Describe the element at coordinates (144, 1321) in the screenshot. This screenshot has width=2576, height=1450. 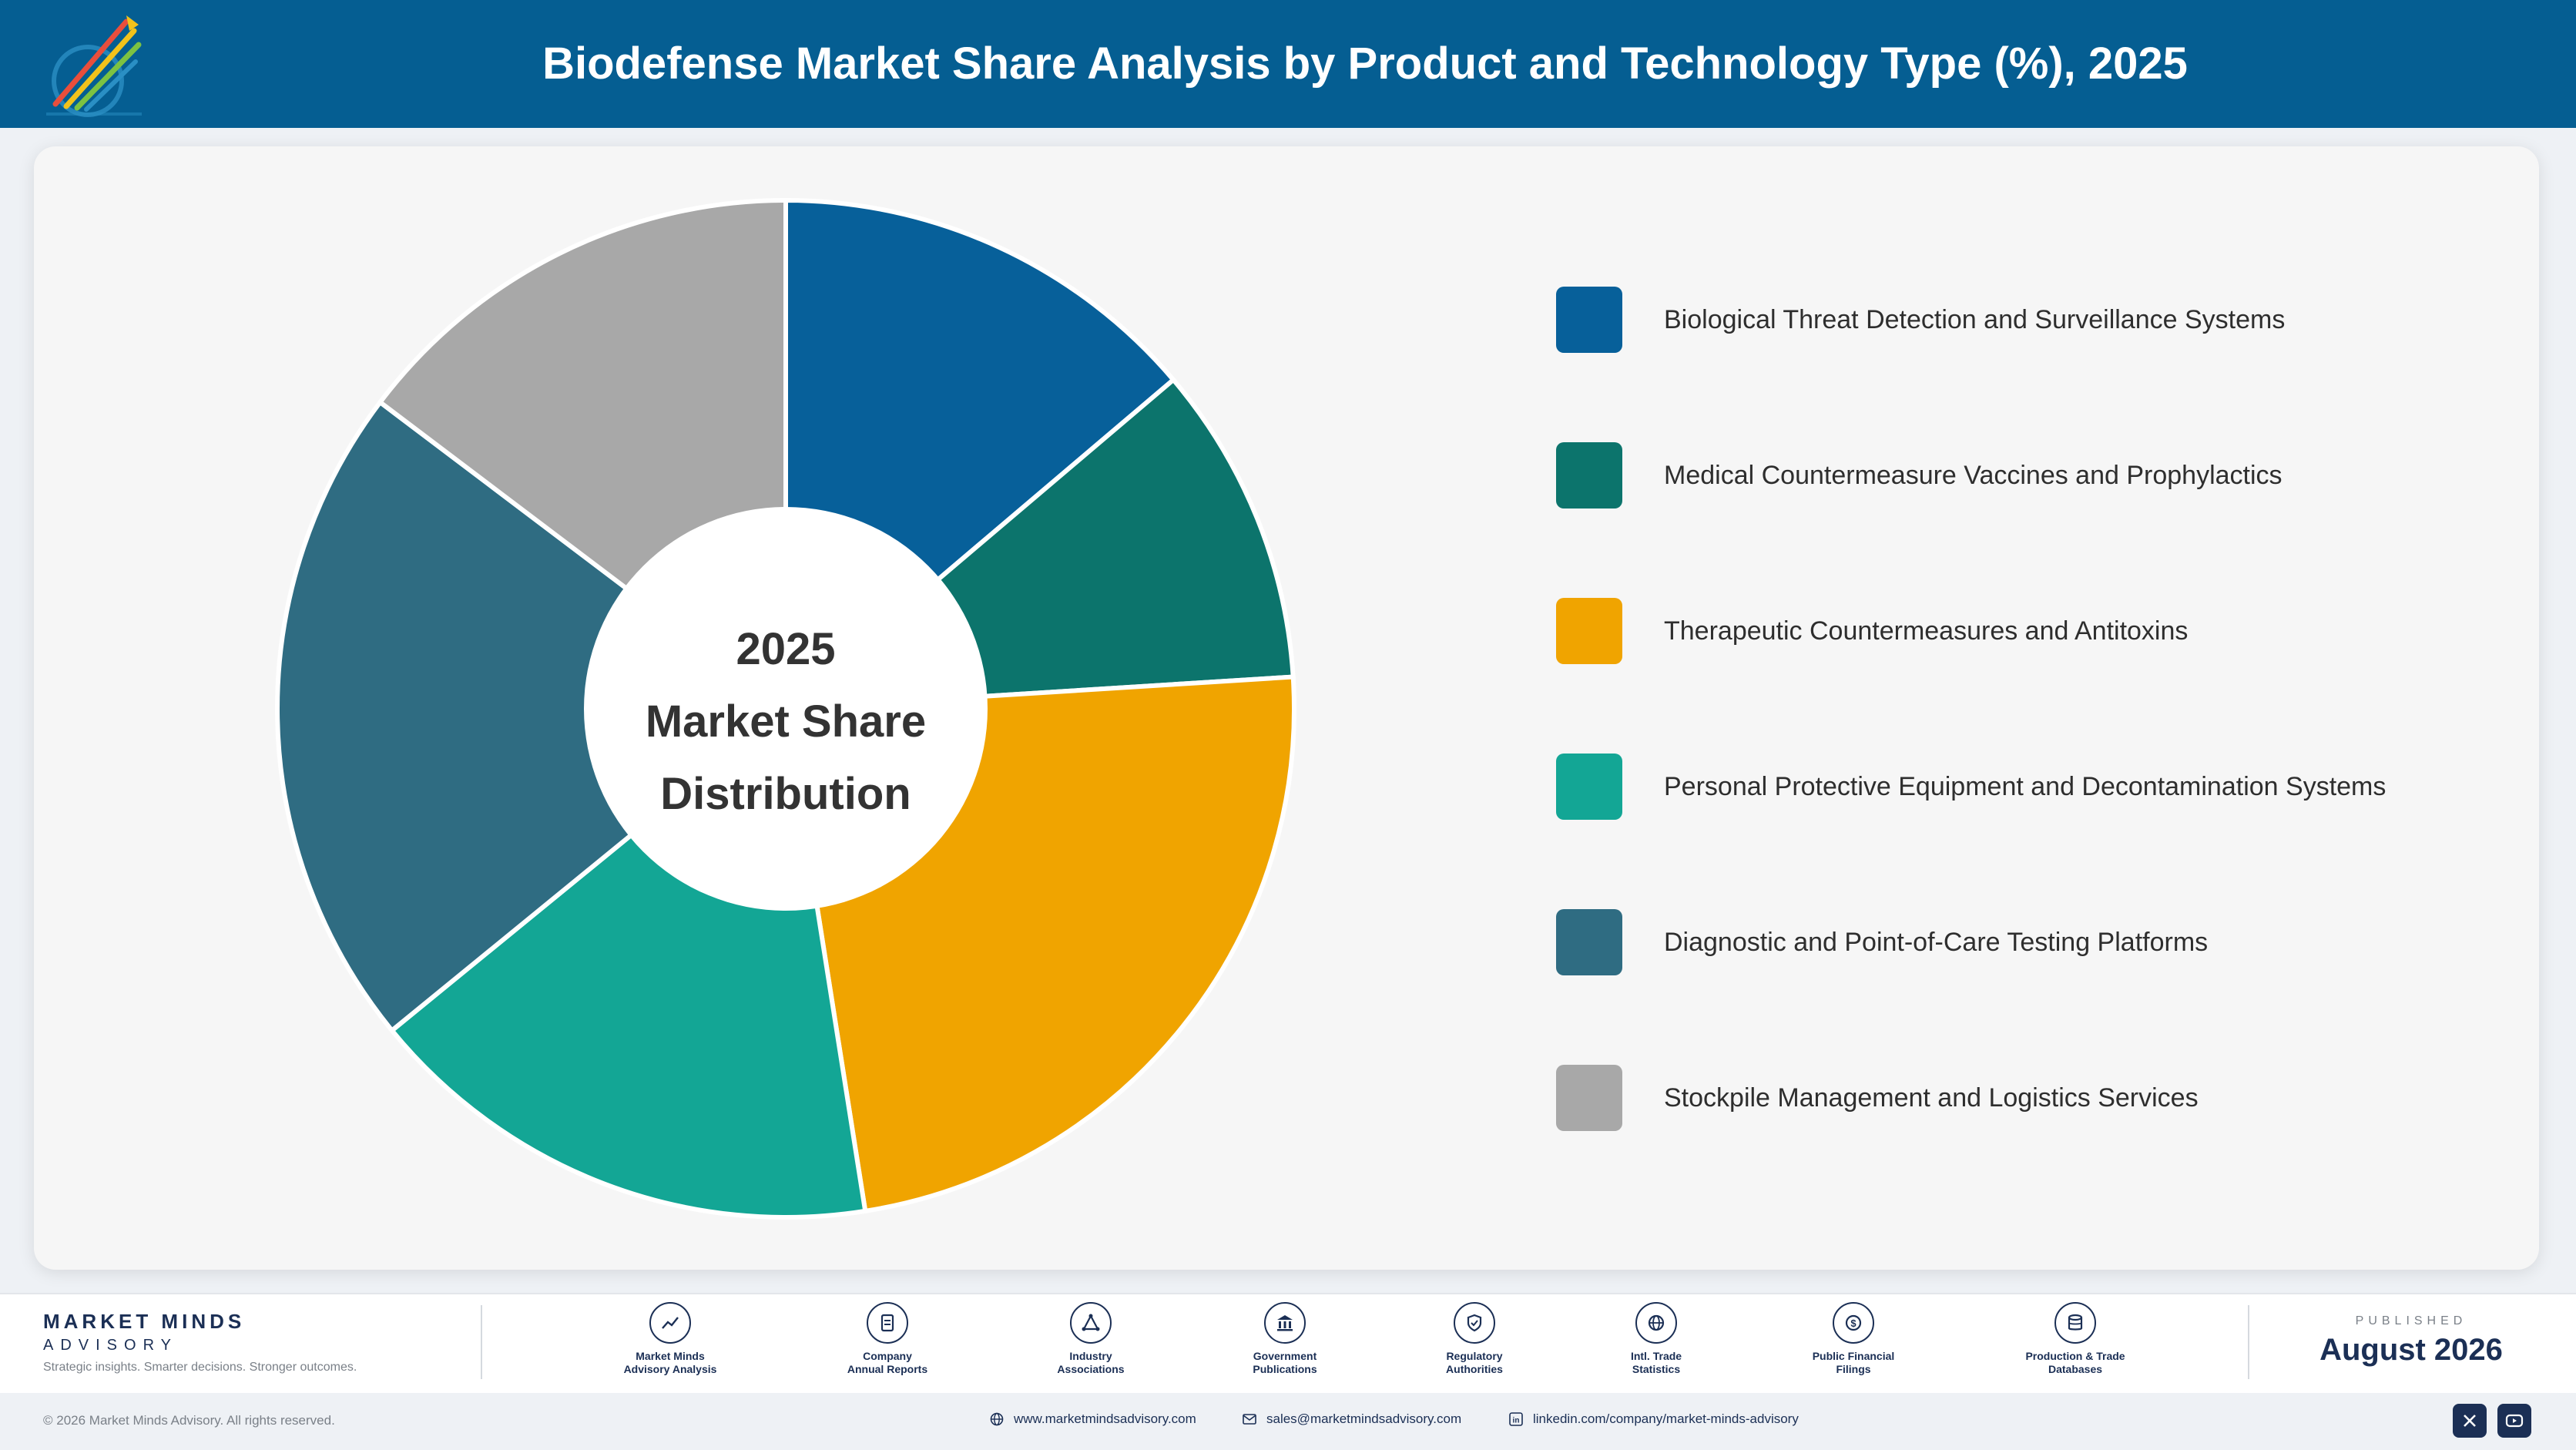
I see `brand-name: MARKET MINDS` at that location.